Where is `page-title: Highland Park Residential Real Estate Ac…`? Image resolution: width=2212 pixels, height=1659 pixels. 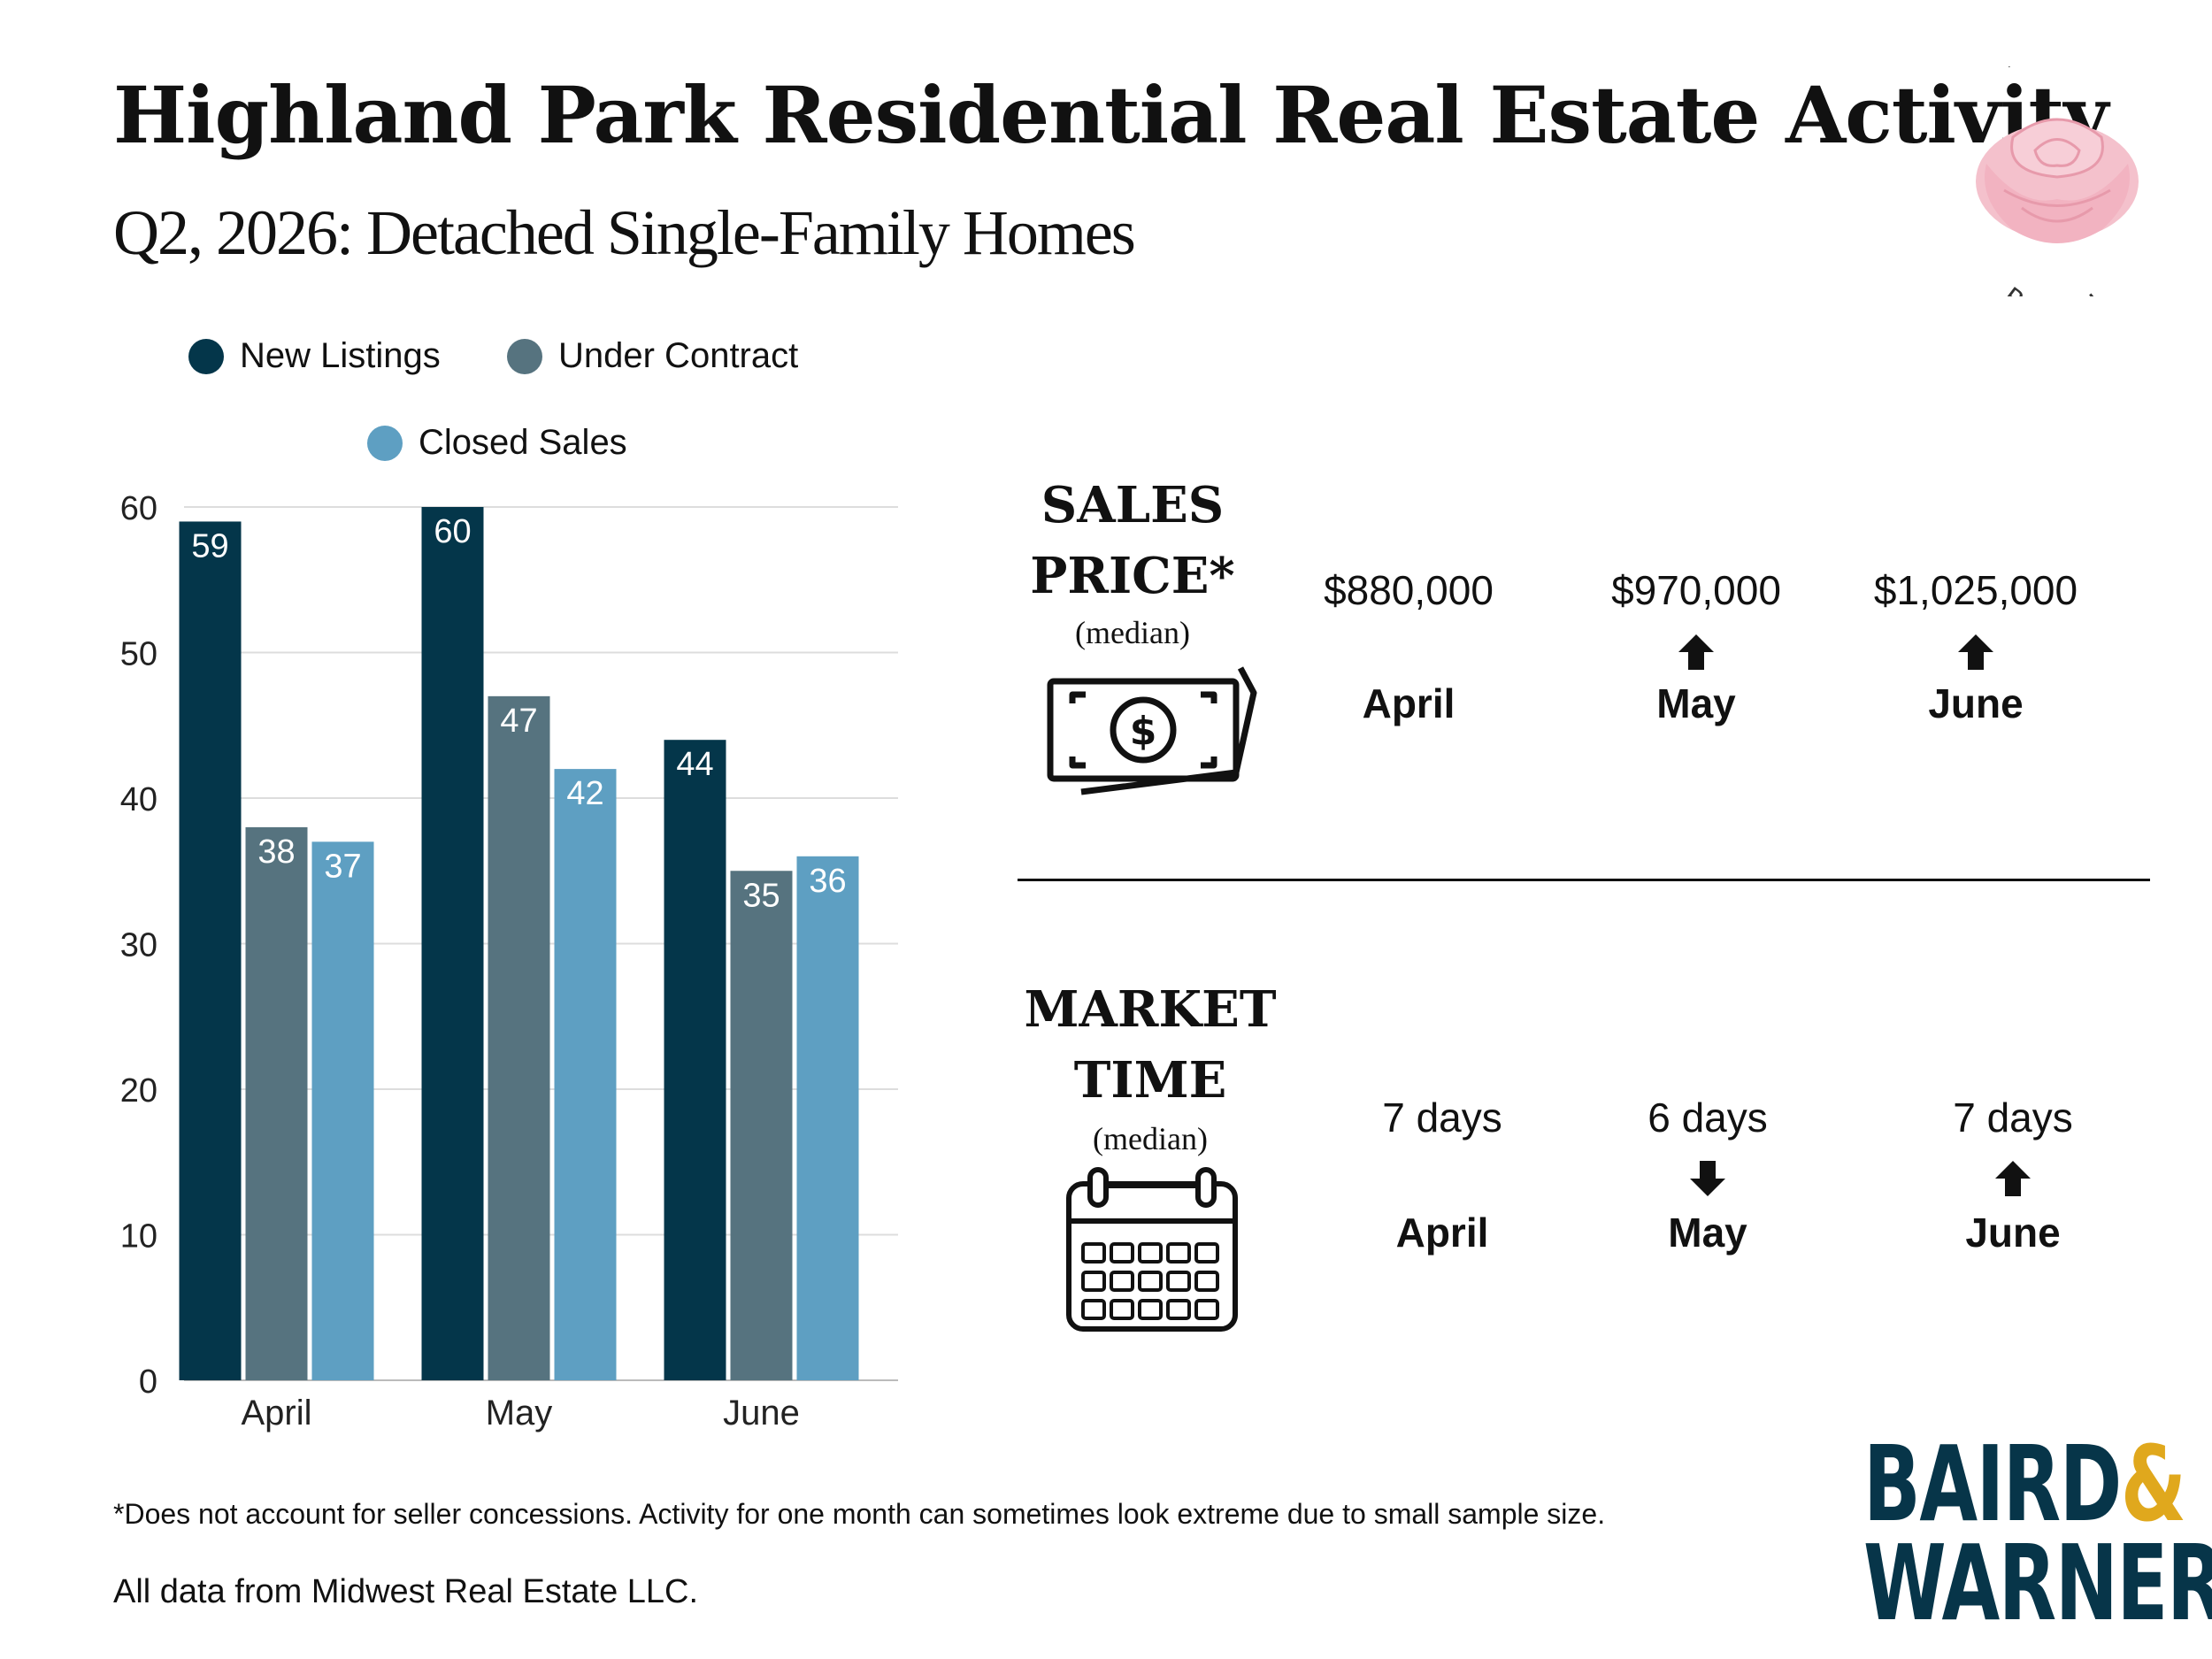 page-title: Highland Park Residential Real Estate Ac… is located at coordinates (1110, 115).